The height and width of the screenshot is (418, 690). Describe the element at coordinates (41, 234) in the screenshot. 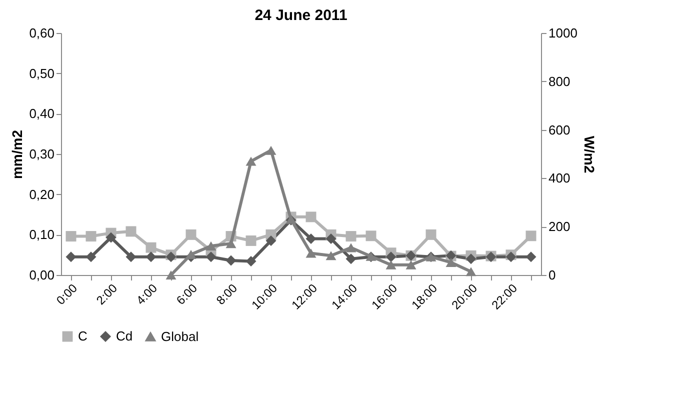

I see `y-tick-label: 0,10` at that location.